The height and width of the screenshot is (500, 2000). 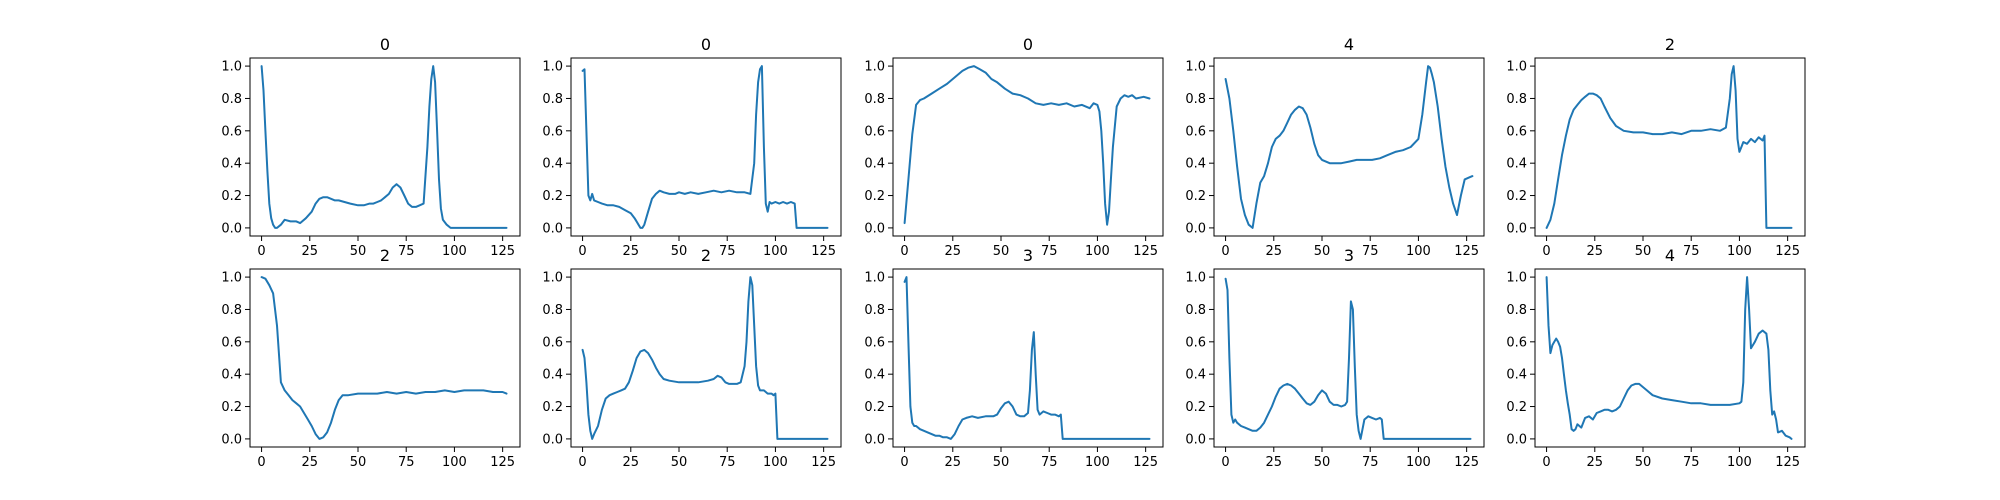 I want to click on subplot-1: 0 0 25 50 75 100 125 0.0 0.2 0.4 0.6 0.8 1.0, so click(x=692, y=147).